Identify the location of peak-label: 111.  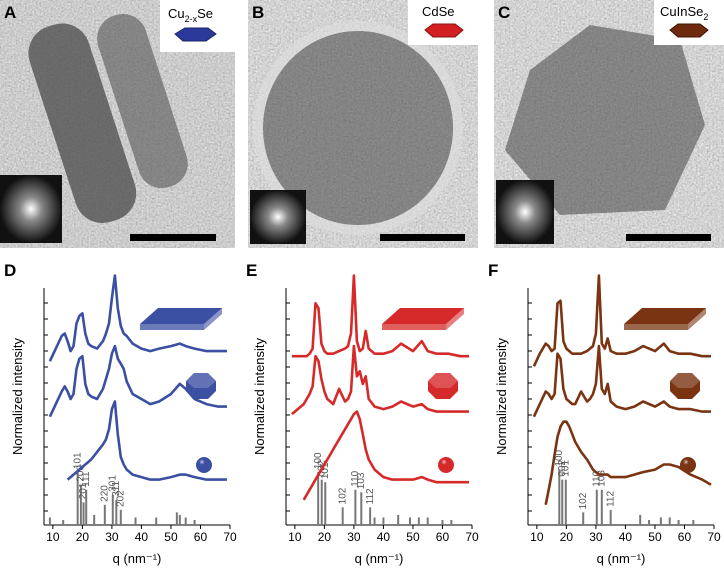
(86, 479).